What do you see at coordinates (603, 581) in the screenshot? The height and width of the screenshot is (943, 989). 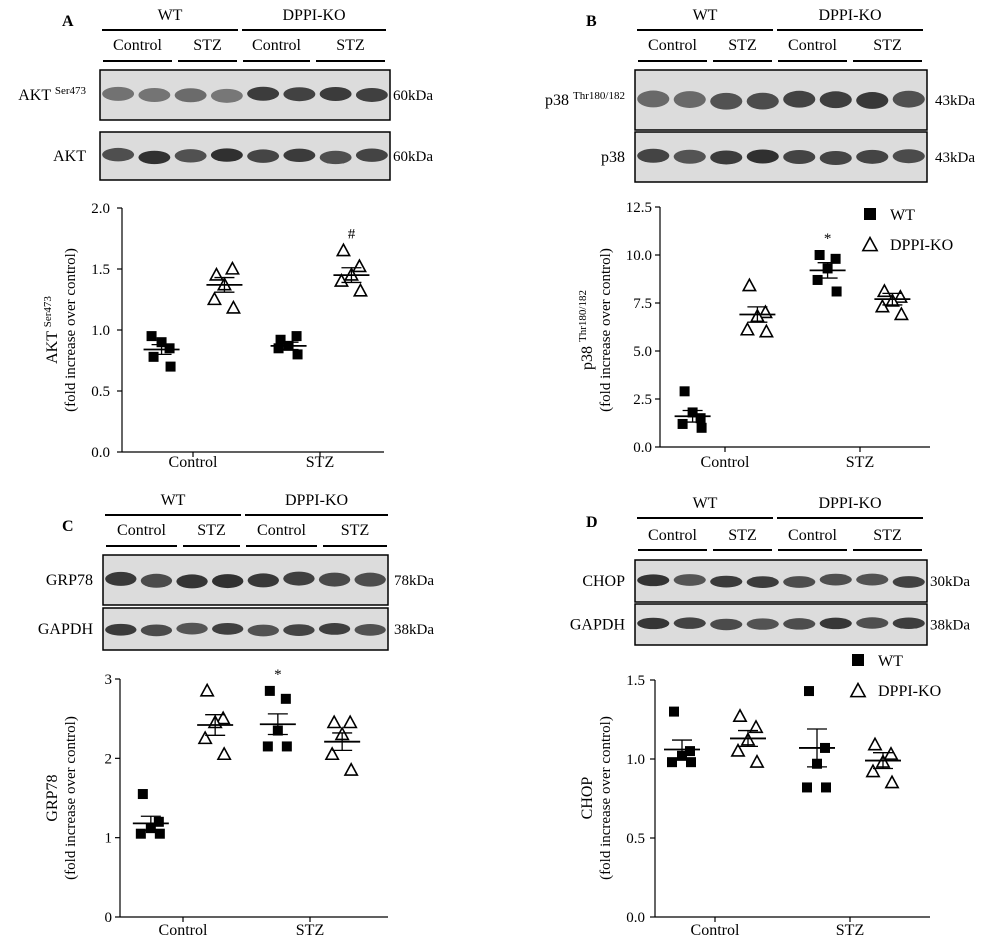 I see `blot-label: CHOP` at bounding box center [603, 581].